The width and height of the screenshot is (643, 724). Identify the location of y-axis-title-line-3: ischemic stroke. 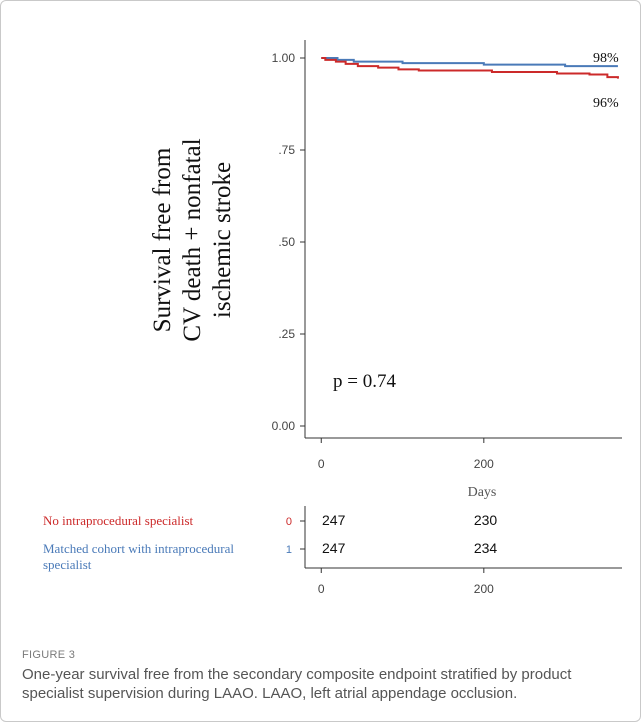
(222, 240).